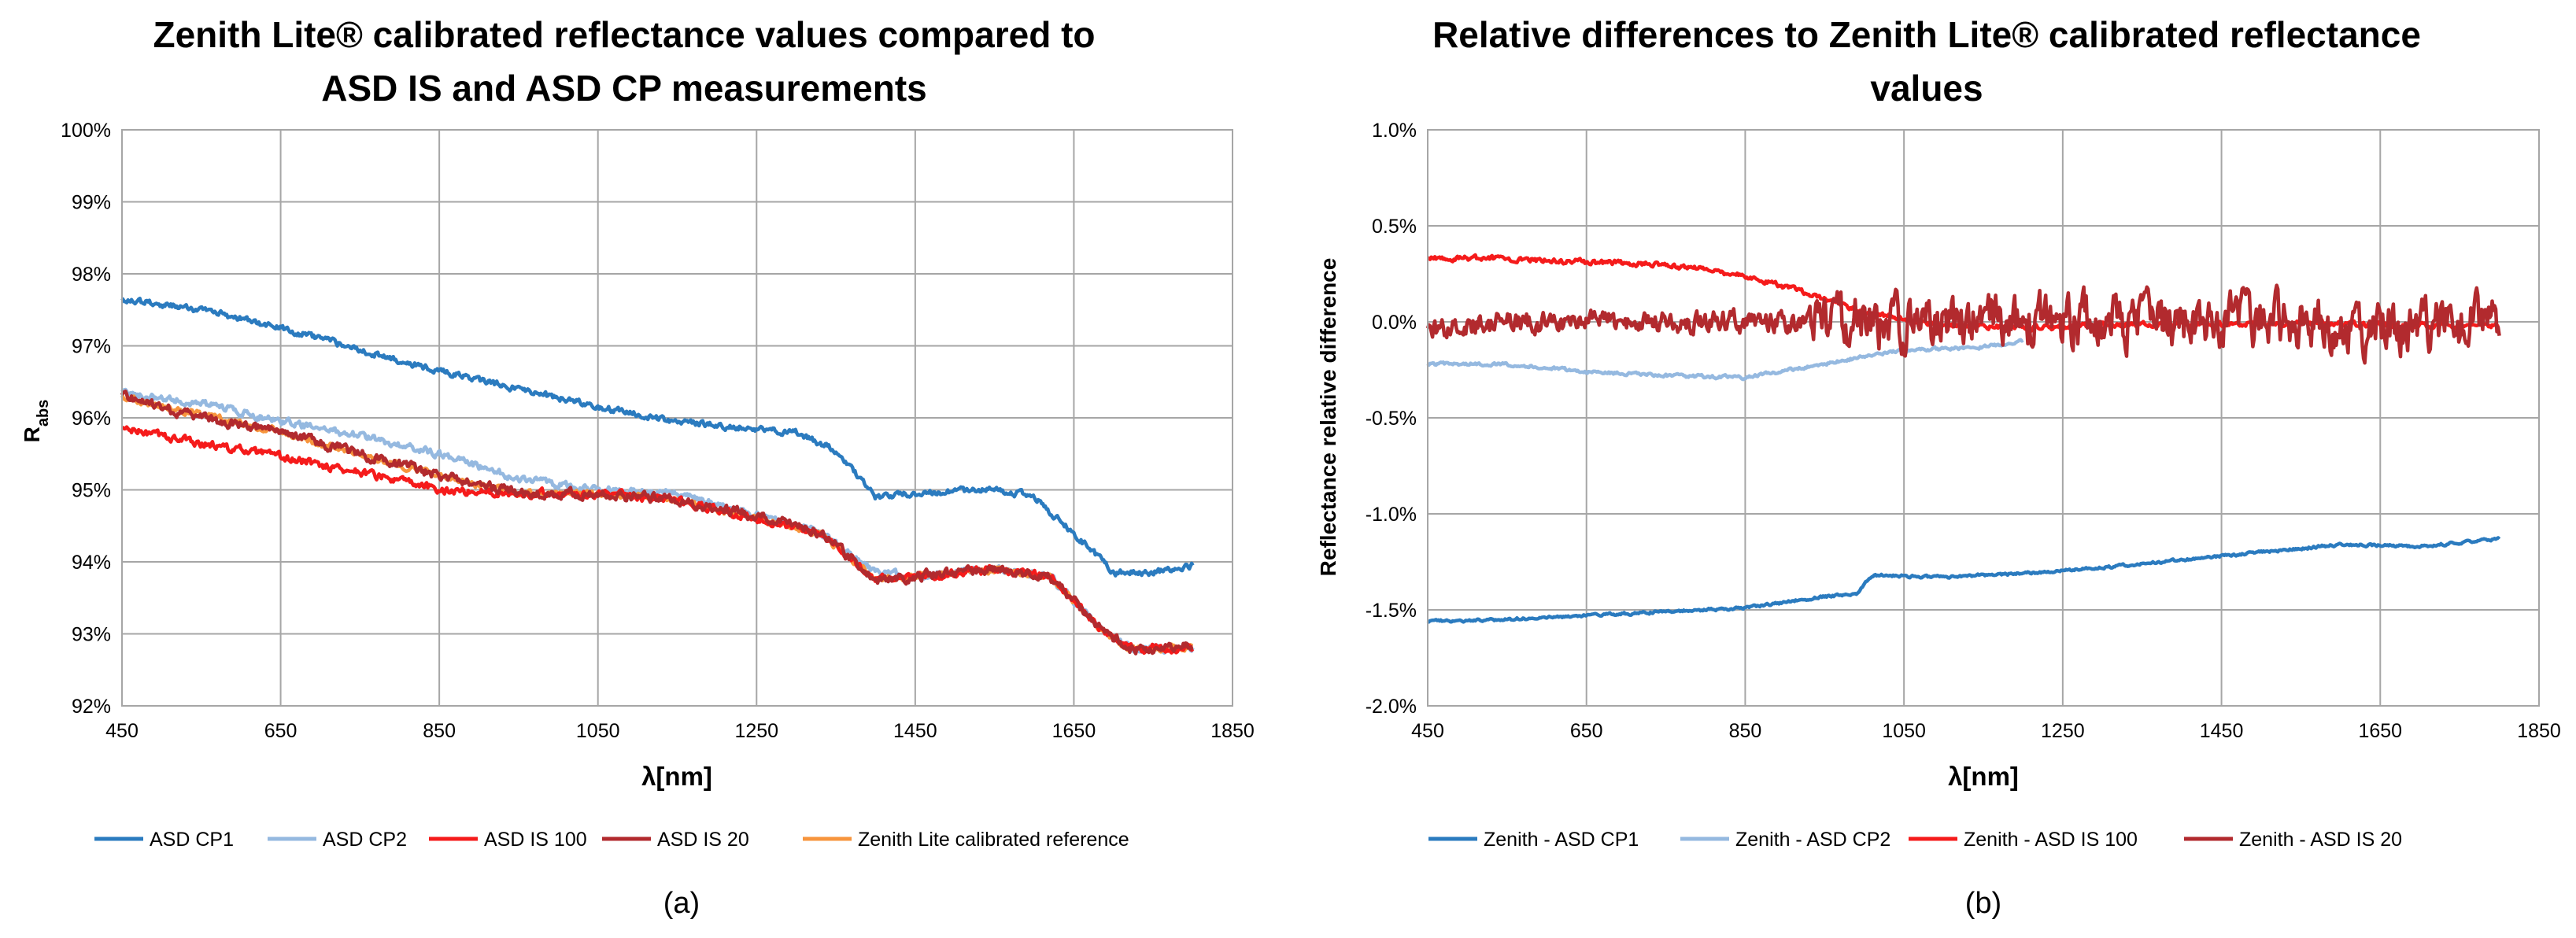  What do you see at coordinates (91, 491) in the screenshot?
I see `chart-a-y-tick-label: 95%` at bounding box center [91, 491].